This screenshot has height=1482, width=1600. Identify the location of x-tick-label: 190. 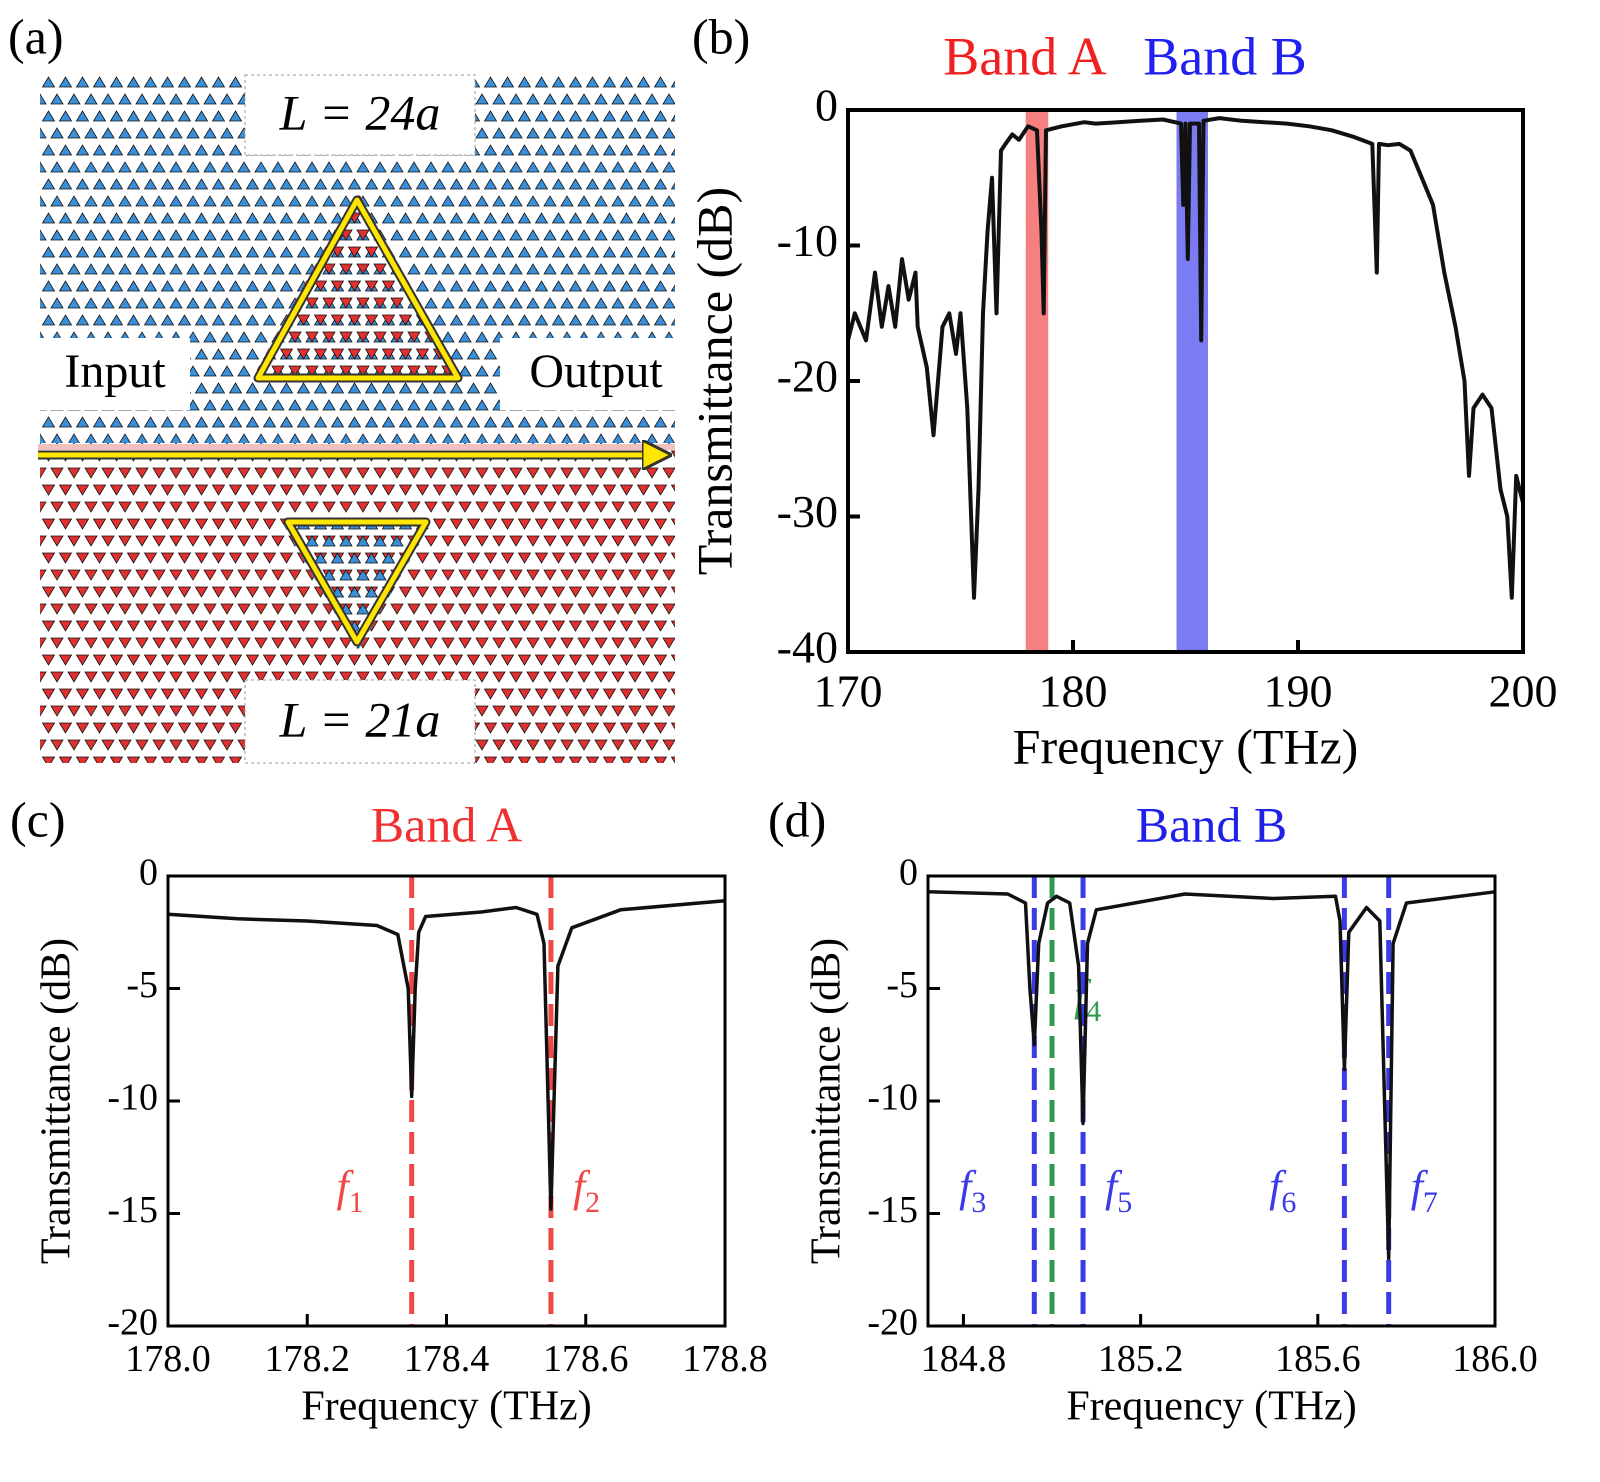
(1298, 690).